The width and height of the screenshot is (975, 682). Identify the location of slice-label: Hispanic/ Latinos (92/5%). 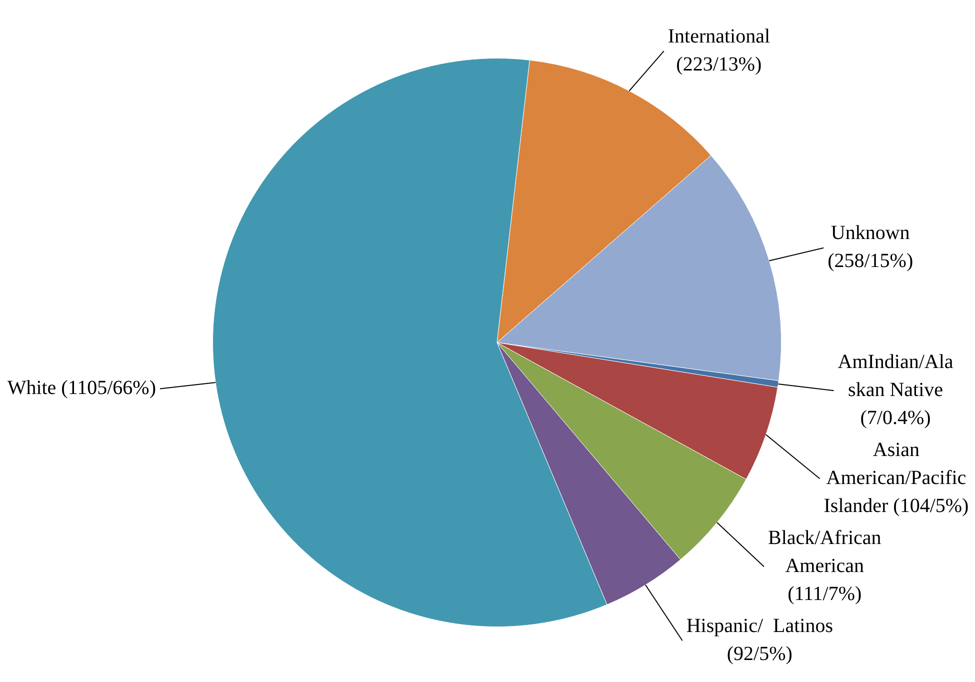
(760, 639).